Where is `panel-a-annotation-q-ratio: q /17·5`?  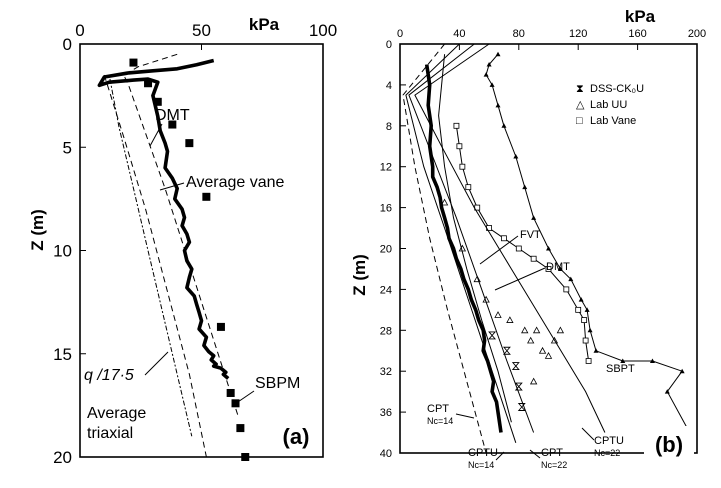 panel-a-annotation-q-ratio: q /17·5 is located at coordinates (109, 375).